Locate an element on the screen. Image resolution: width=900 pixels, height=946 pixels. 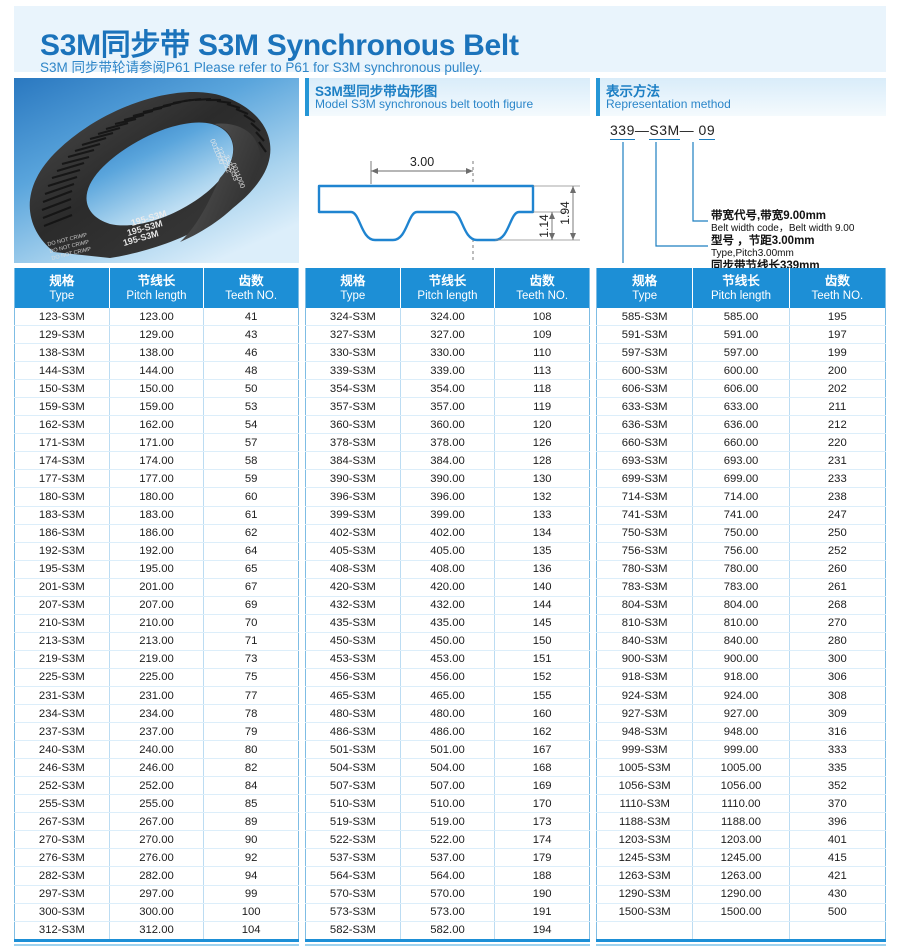
type-cell: 360-S3M is located at coordinates (353, 425).